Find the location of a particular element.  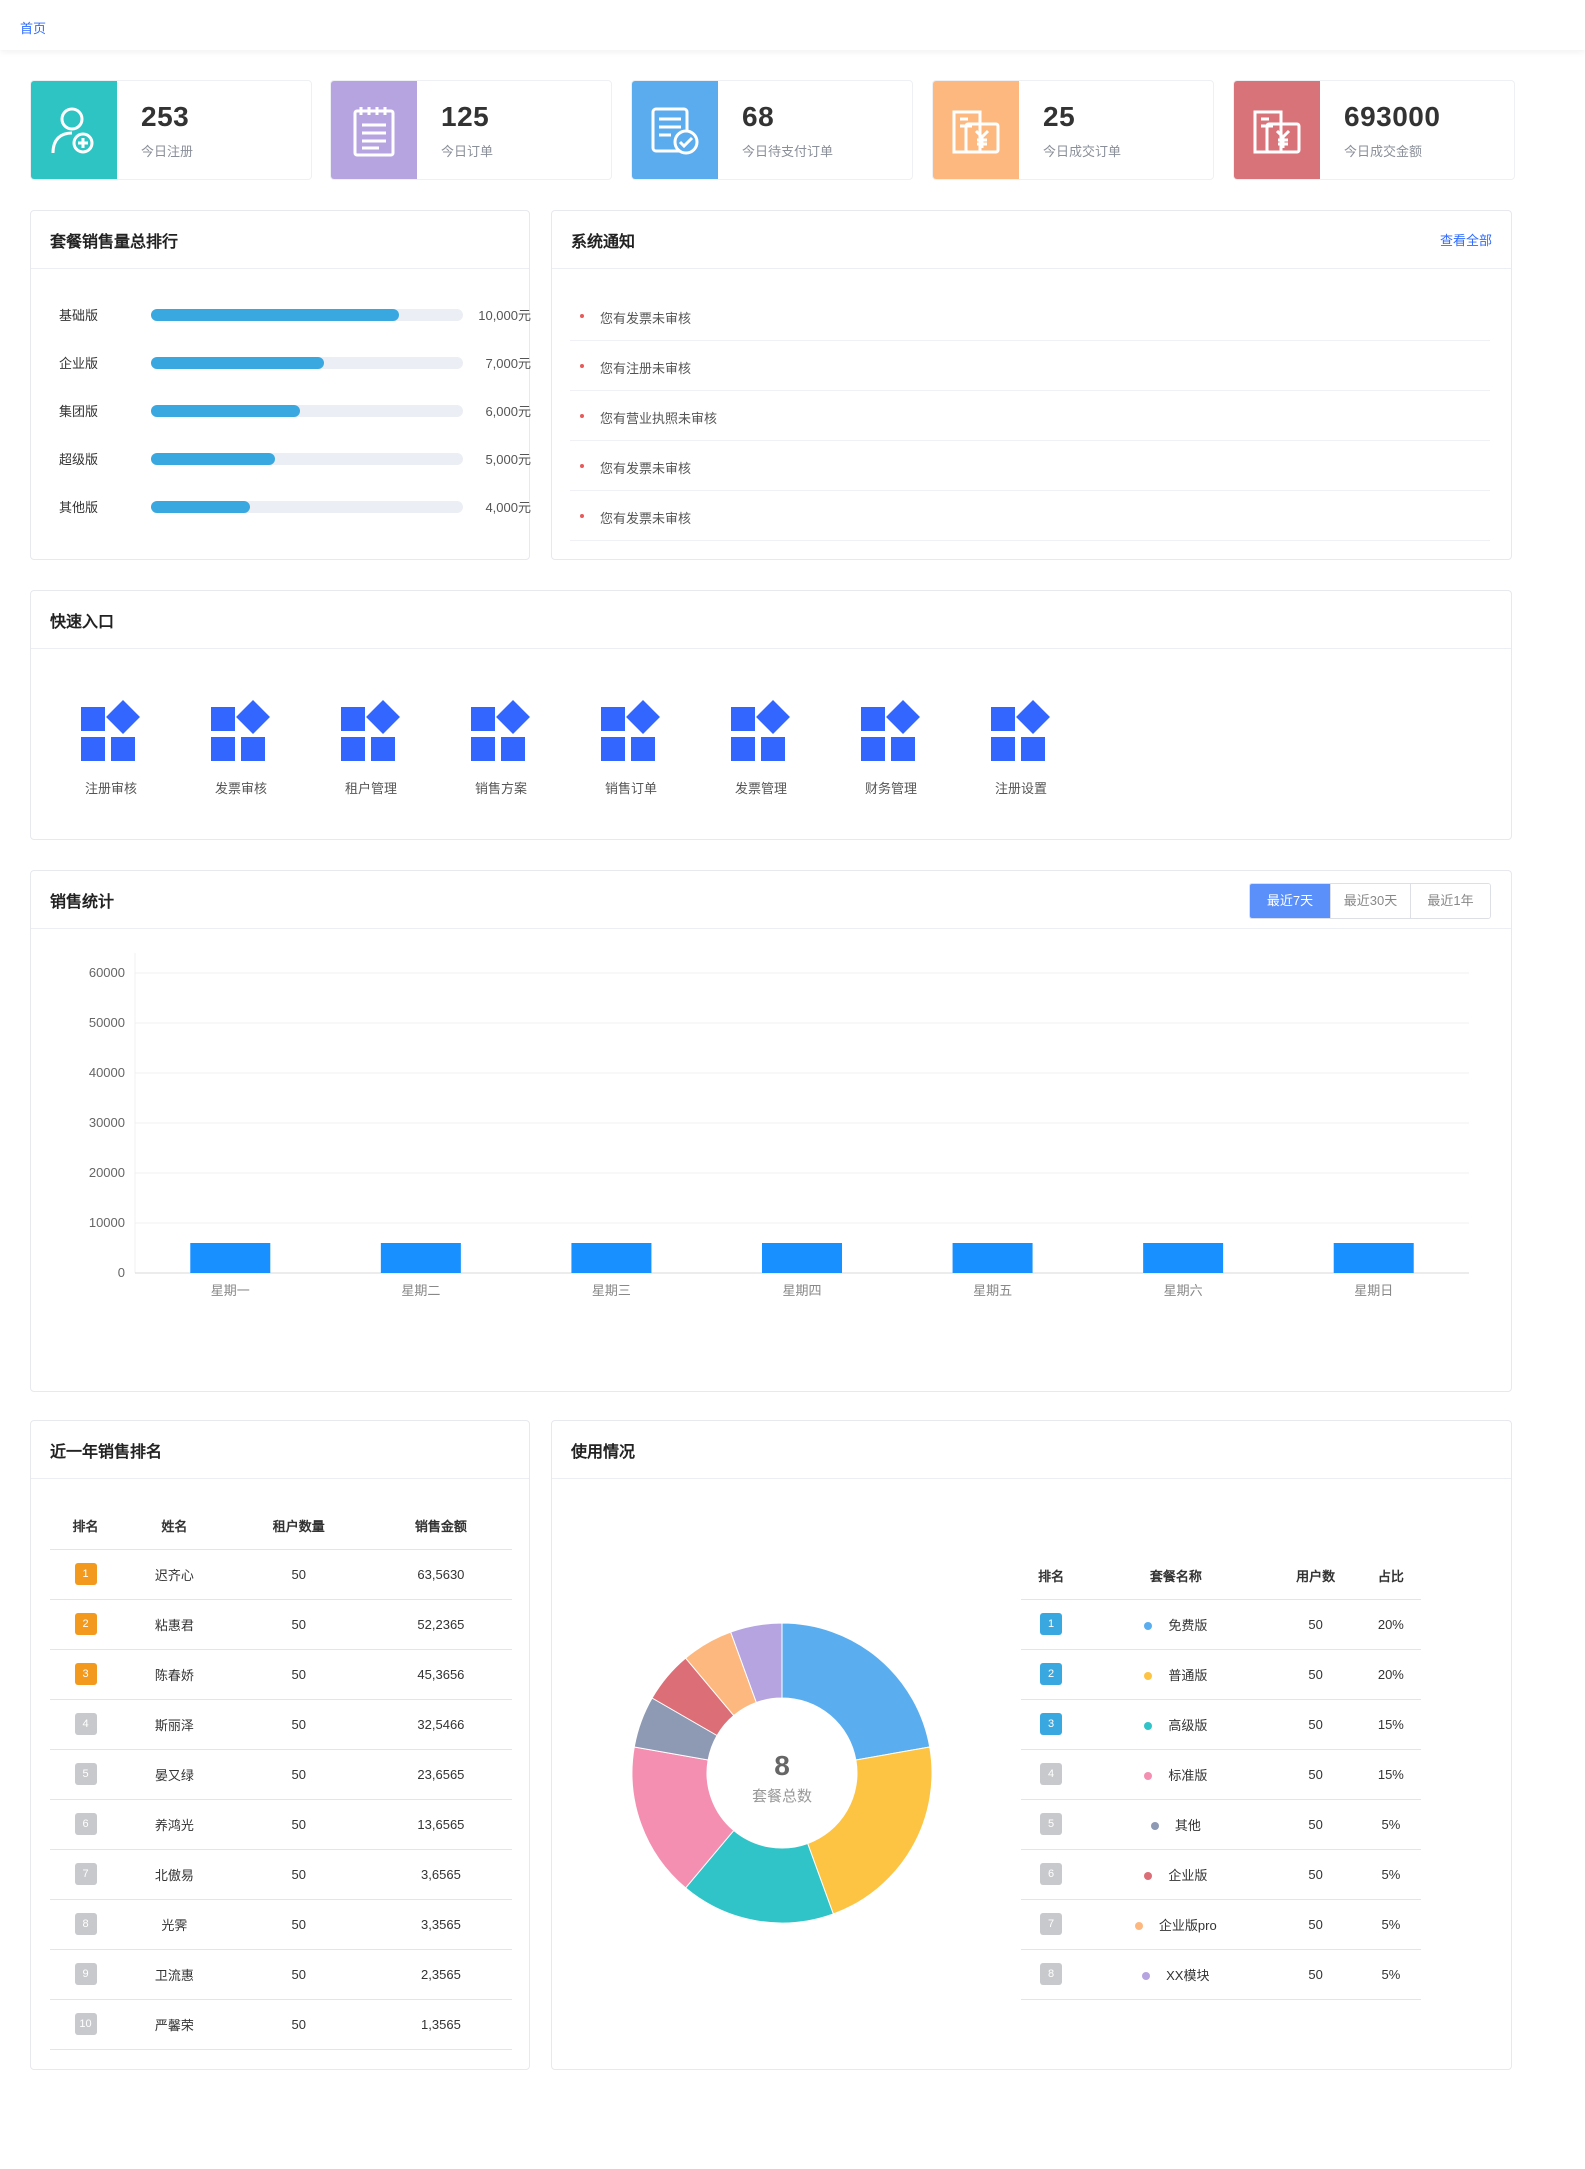

rank-badge: 5 is located at coordinates (1051, 1824).